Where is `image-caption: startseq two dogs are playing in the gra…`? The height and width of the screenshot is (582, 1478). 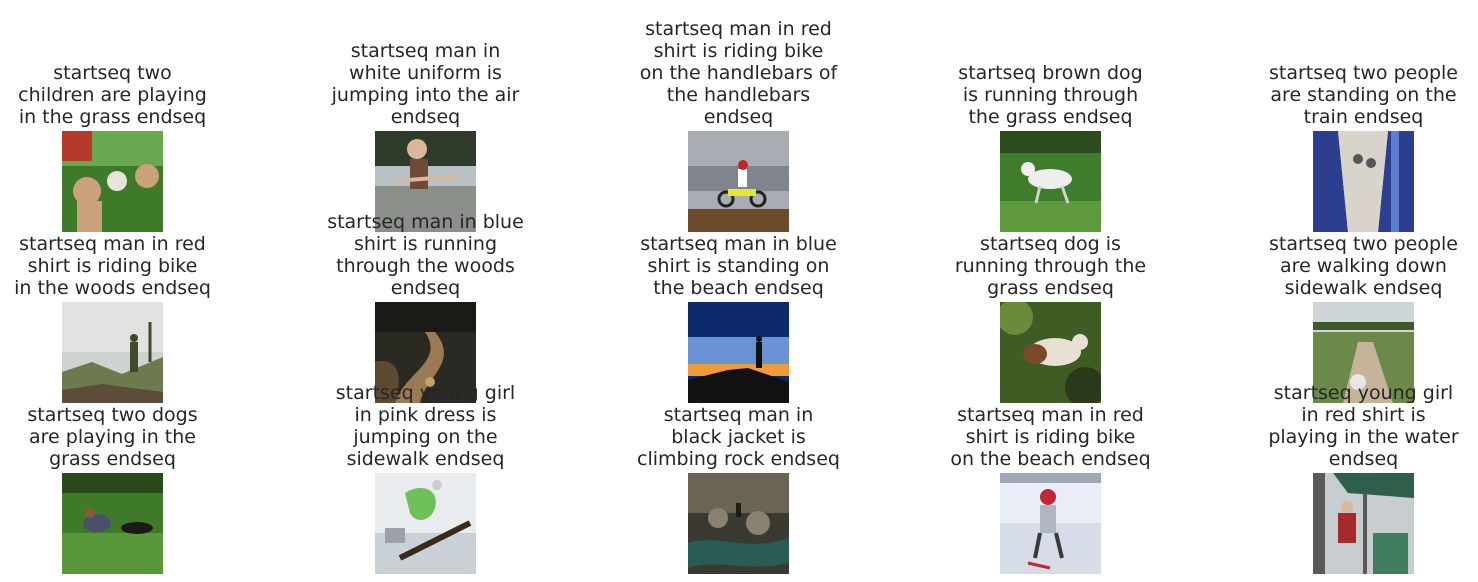
image-caption: startseq two dogs are playing in the gra… is located at coordinates (112, 437).